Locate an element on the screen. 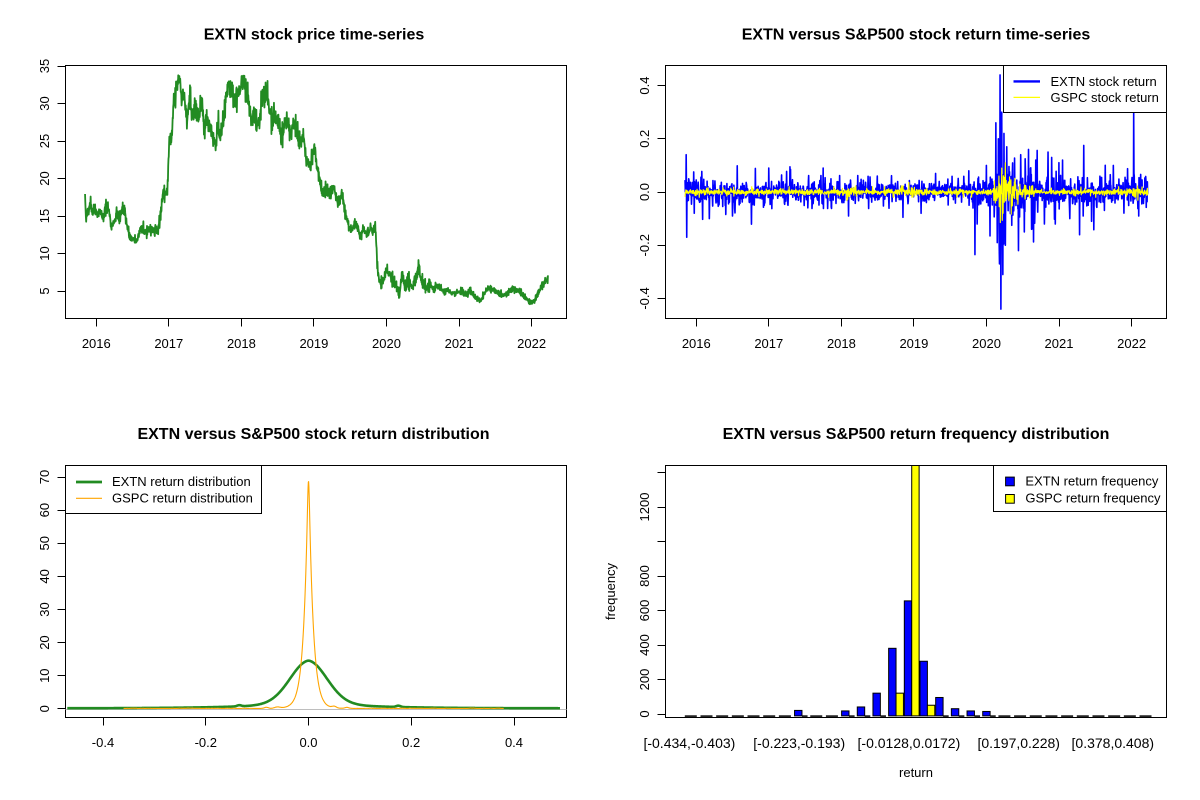 This screenshot has width=1200, height=800. svg-text: EXTN return frequency is located at coordinates (1091, 480).